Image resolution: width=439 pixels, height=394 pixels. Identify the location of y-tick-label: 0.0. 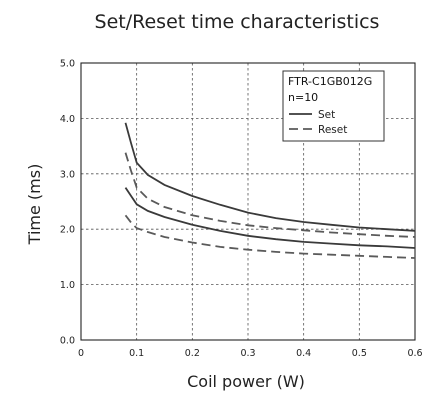
(67, 341).